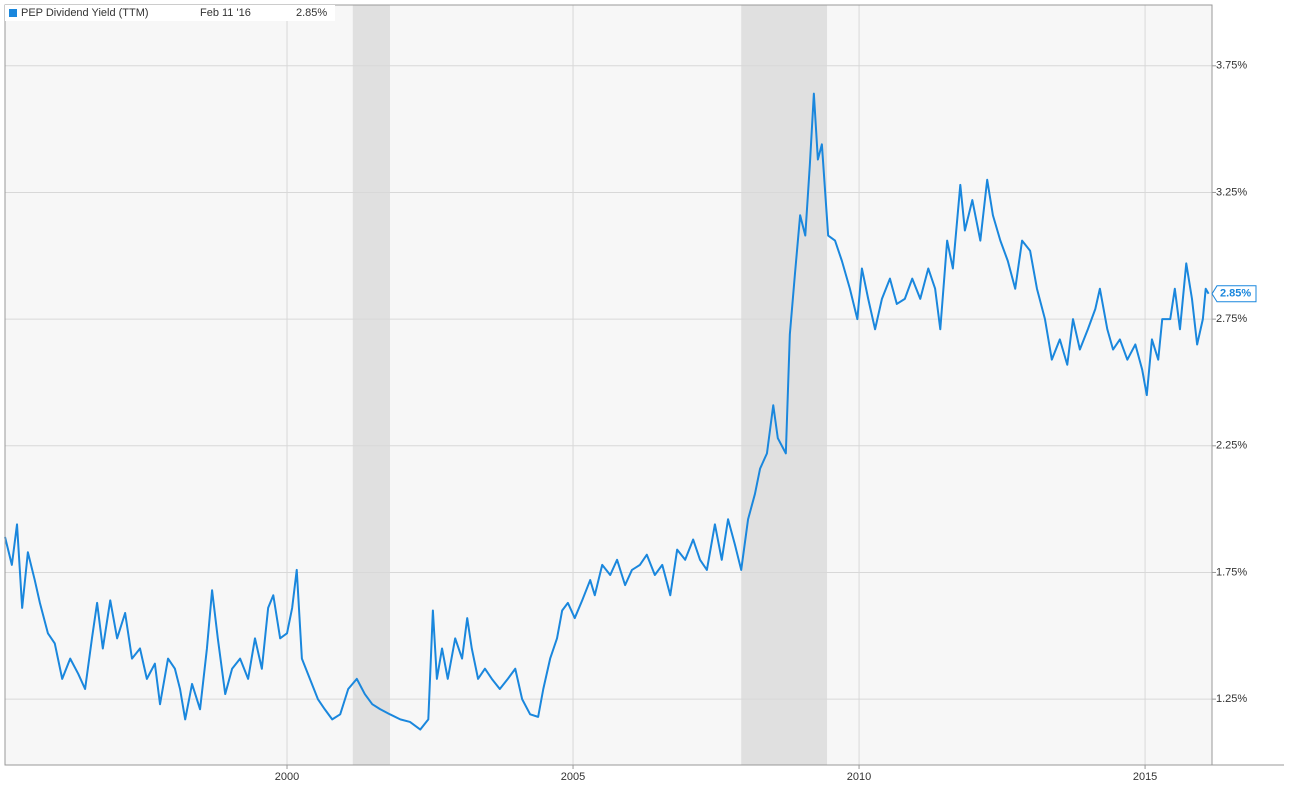 This screenshot has width=1298, height=794. I want to click on y-tick-label: 1.75%, so click(1231, 572).